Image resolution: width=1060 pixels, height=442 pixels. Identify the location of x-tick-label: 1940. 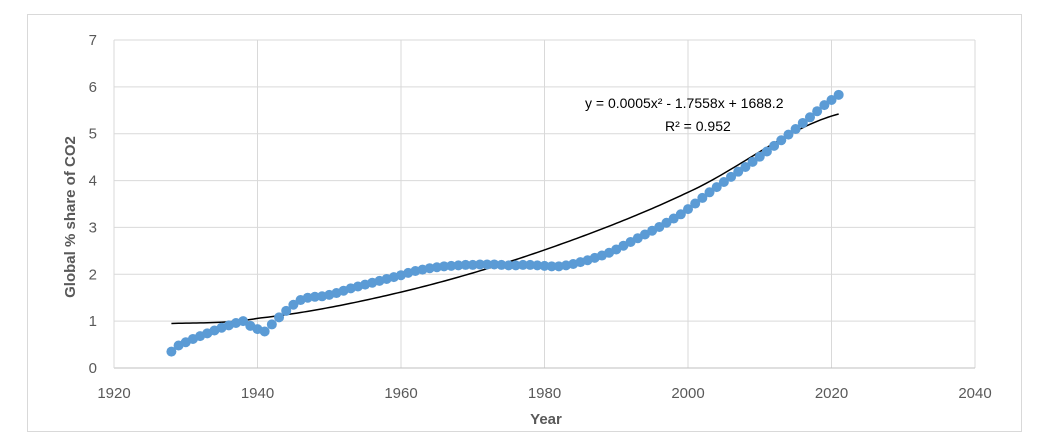
(257, 393).